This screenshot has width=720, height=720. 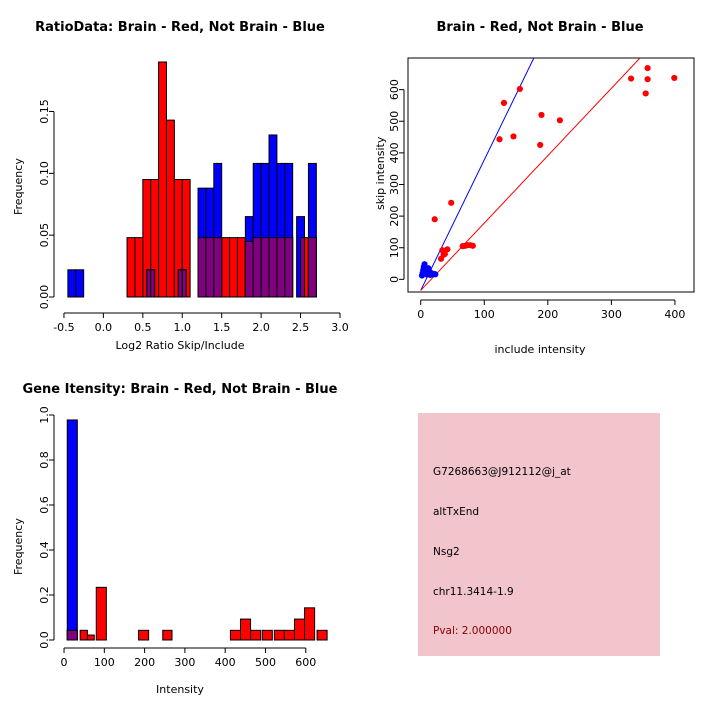 What do you see at coordinates (222, 327) in the screenshot?
I see `svg-text: 1.5` at bounding box center [222, 327].